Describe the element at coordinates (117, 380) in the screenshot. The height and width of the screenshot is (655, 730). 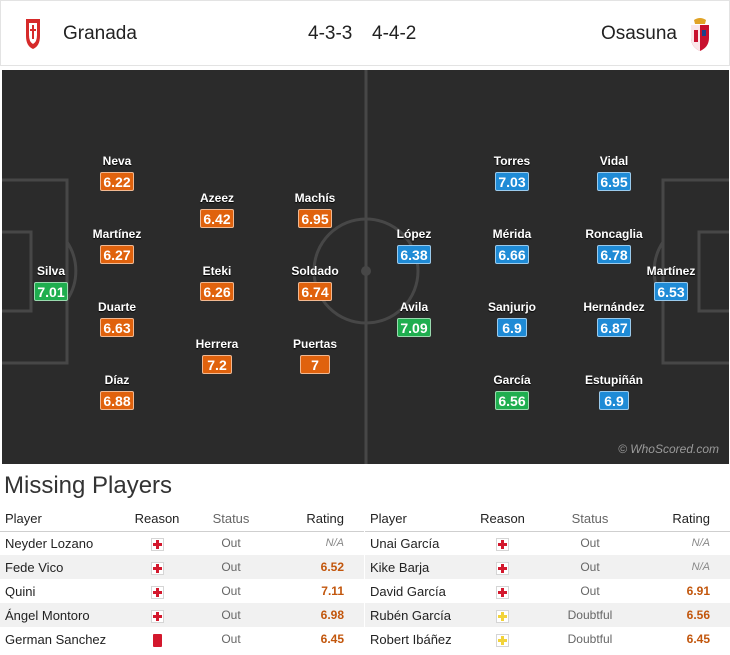
I see `player-name: Díaz` at that location.